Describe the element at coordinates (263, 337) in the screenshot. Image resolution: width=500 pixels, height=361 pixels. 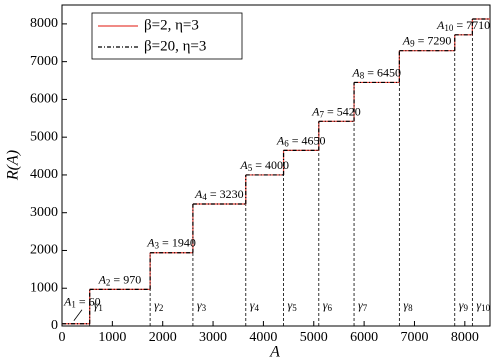
I see `x-tick-label: 4000` at that location.